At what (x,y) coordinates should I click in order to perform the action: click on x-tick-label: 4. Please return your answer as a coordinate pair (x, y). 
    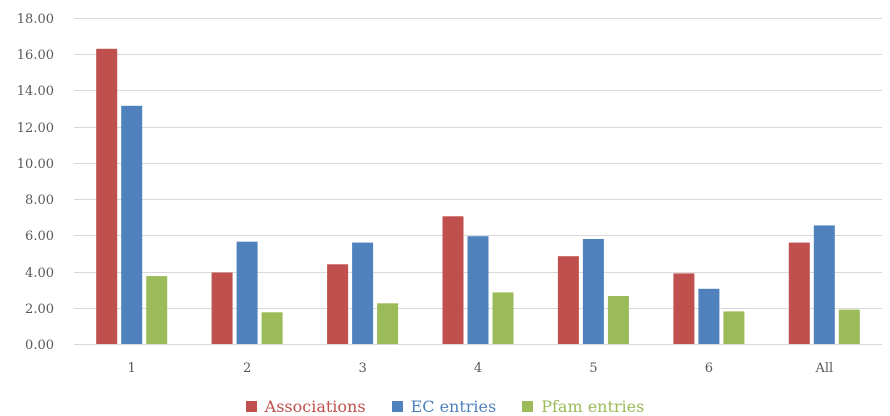
    Looking at the image, I should click on (478, 368).